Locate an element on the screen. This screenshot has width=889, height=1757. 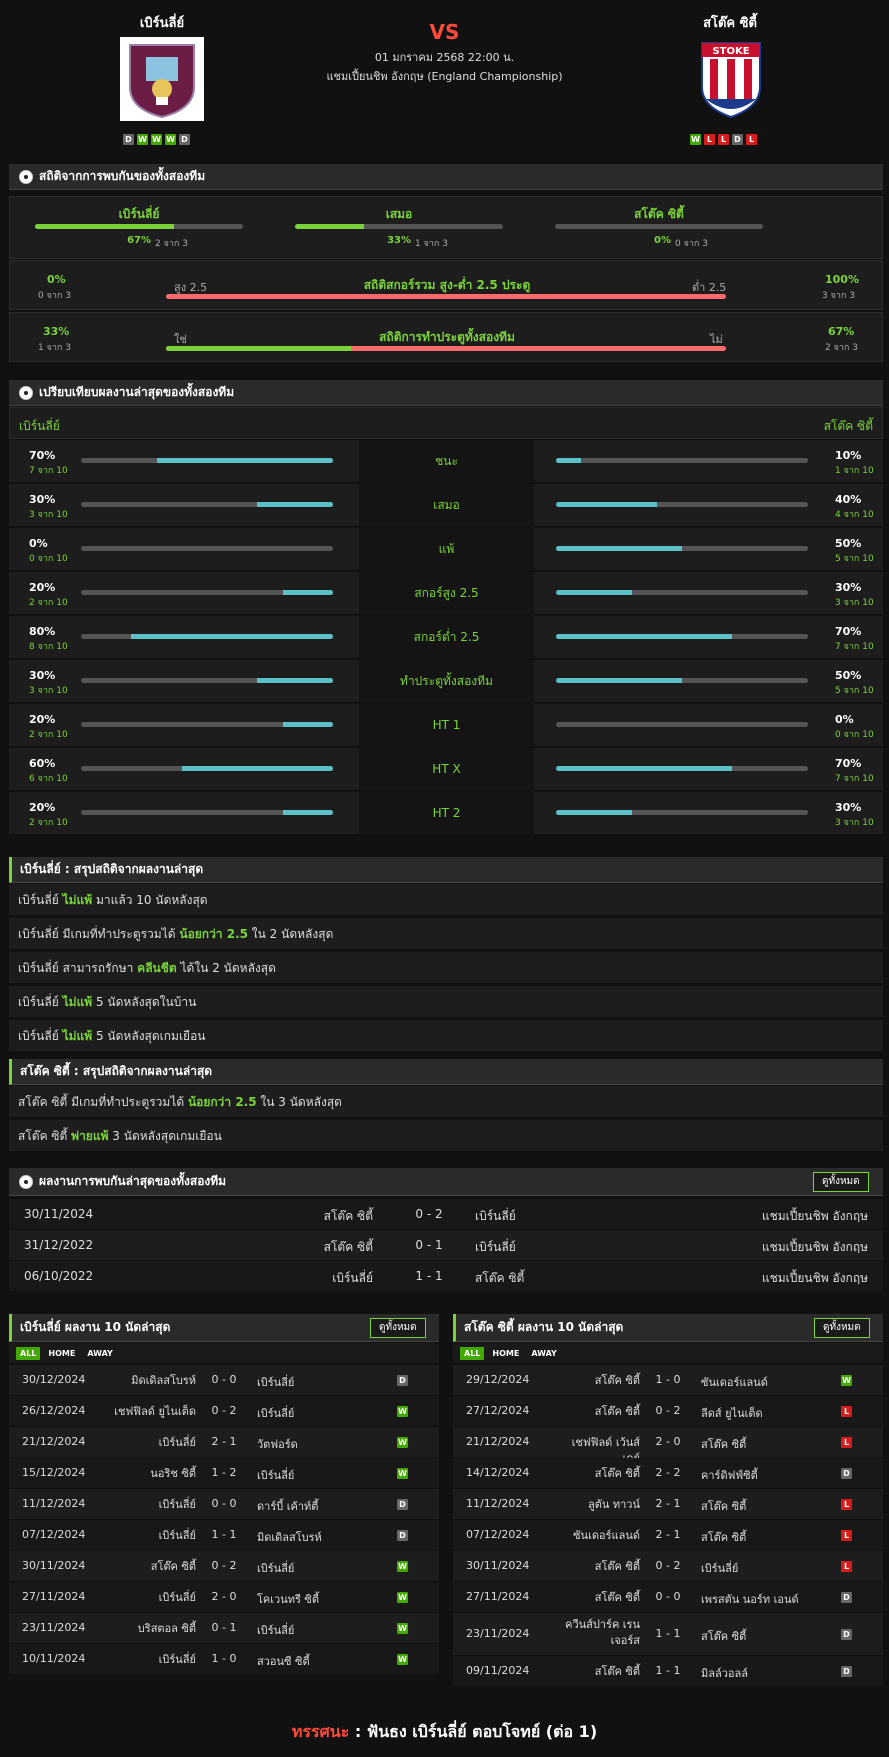
recent-row: 30/11/2024 สโต๊ค ซิตี้ 0 - 2 เบิร์นลี่ย์ W is located at coordinates (224, 1566).